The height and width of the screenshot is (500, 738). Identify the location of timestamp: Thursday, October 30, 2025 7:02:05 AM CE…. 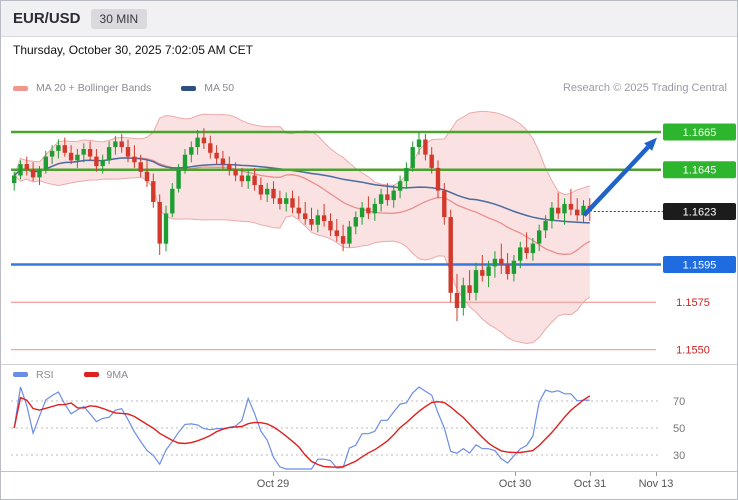
(133, 50).